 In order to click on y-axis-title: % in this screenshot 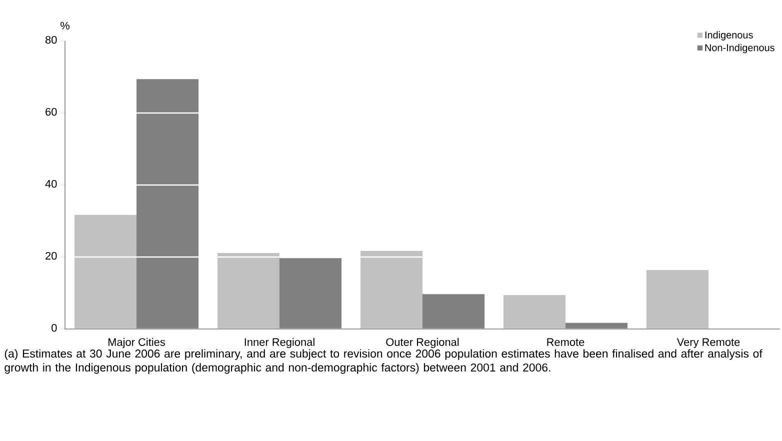, I will do `click(65, 26)`.